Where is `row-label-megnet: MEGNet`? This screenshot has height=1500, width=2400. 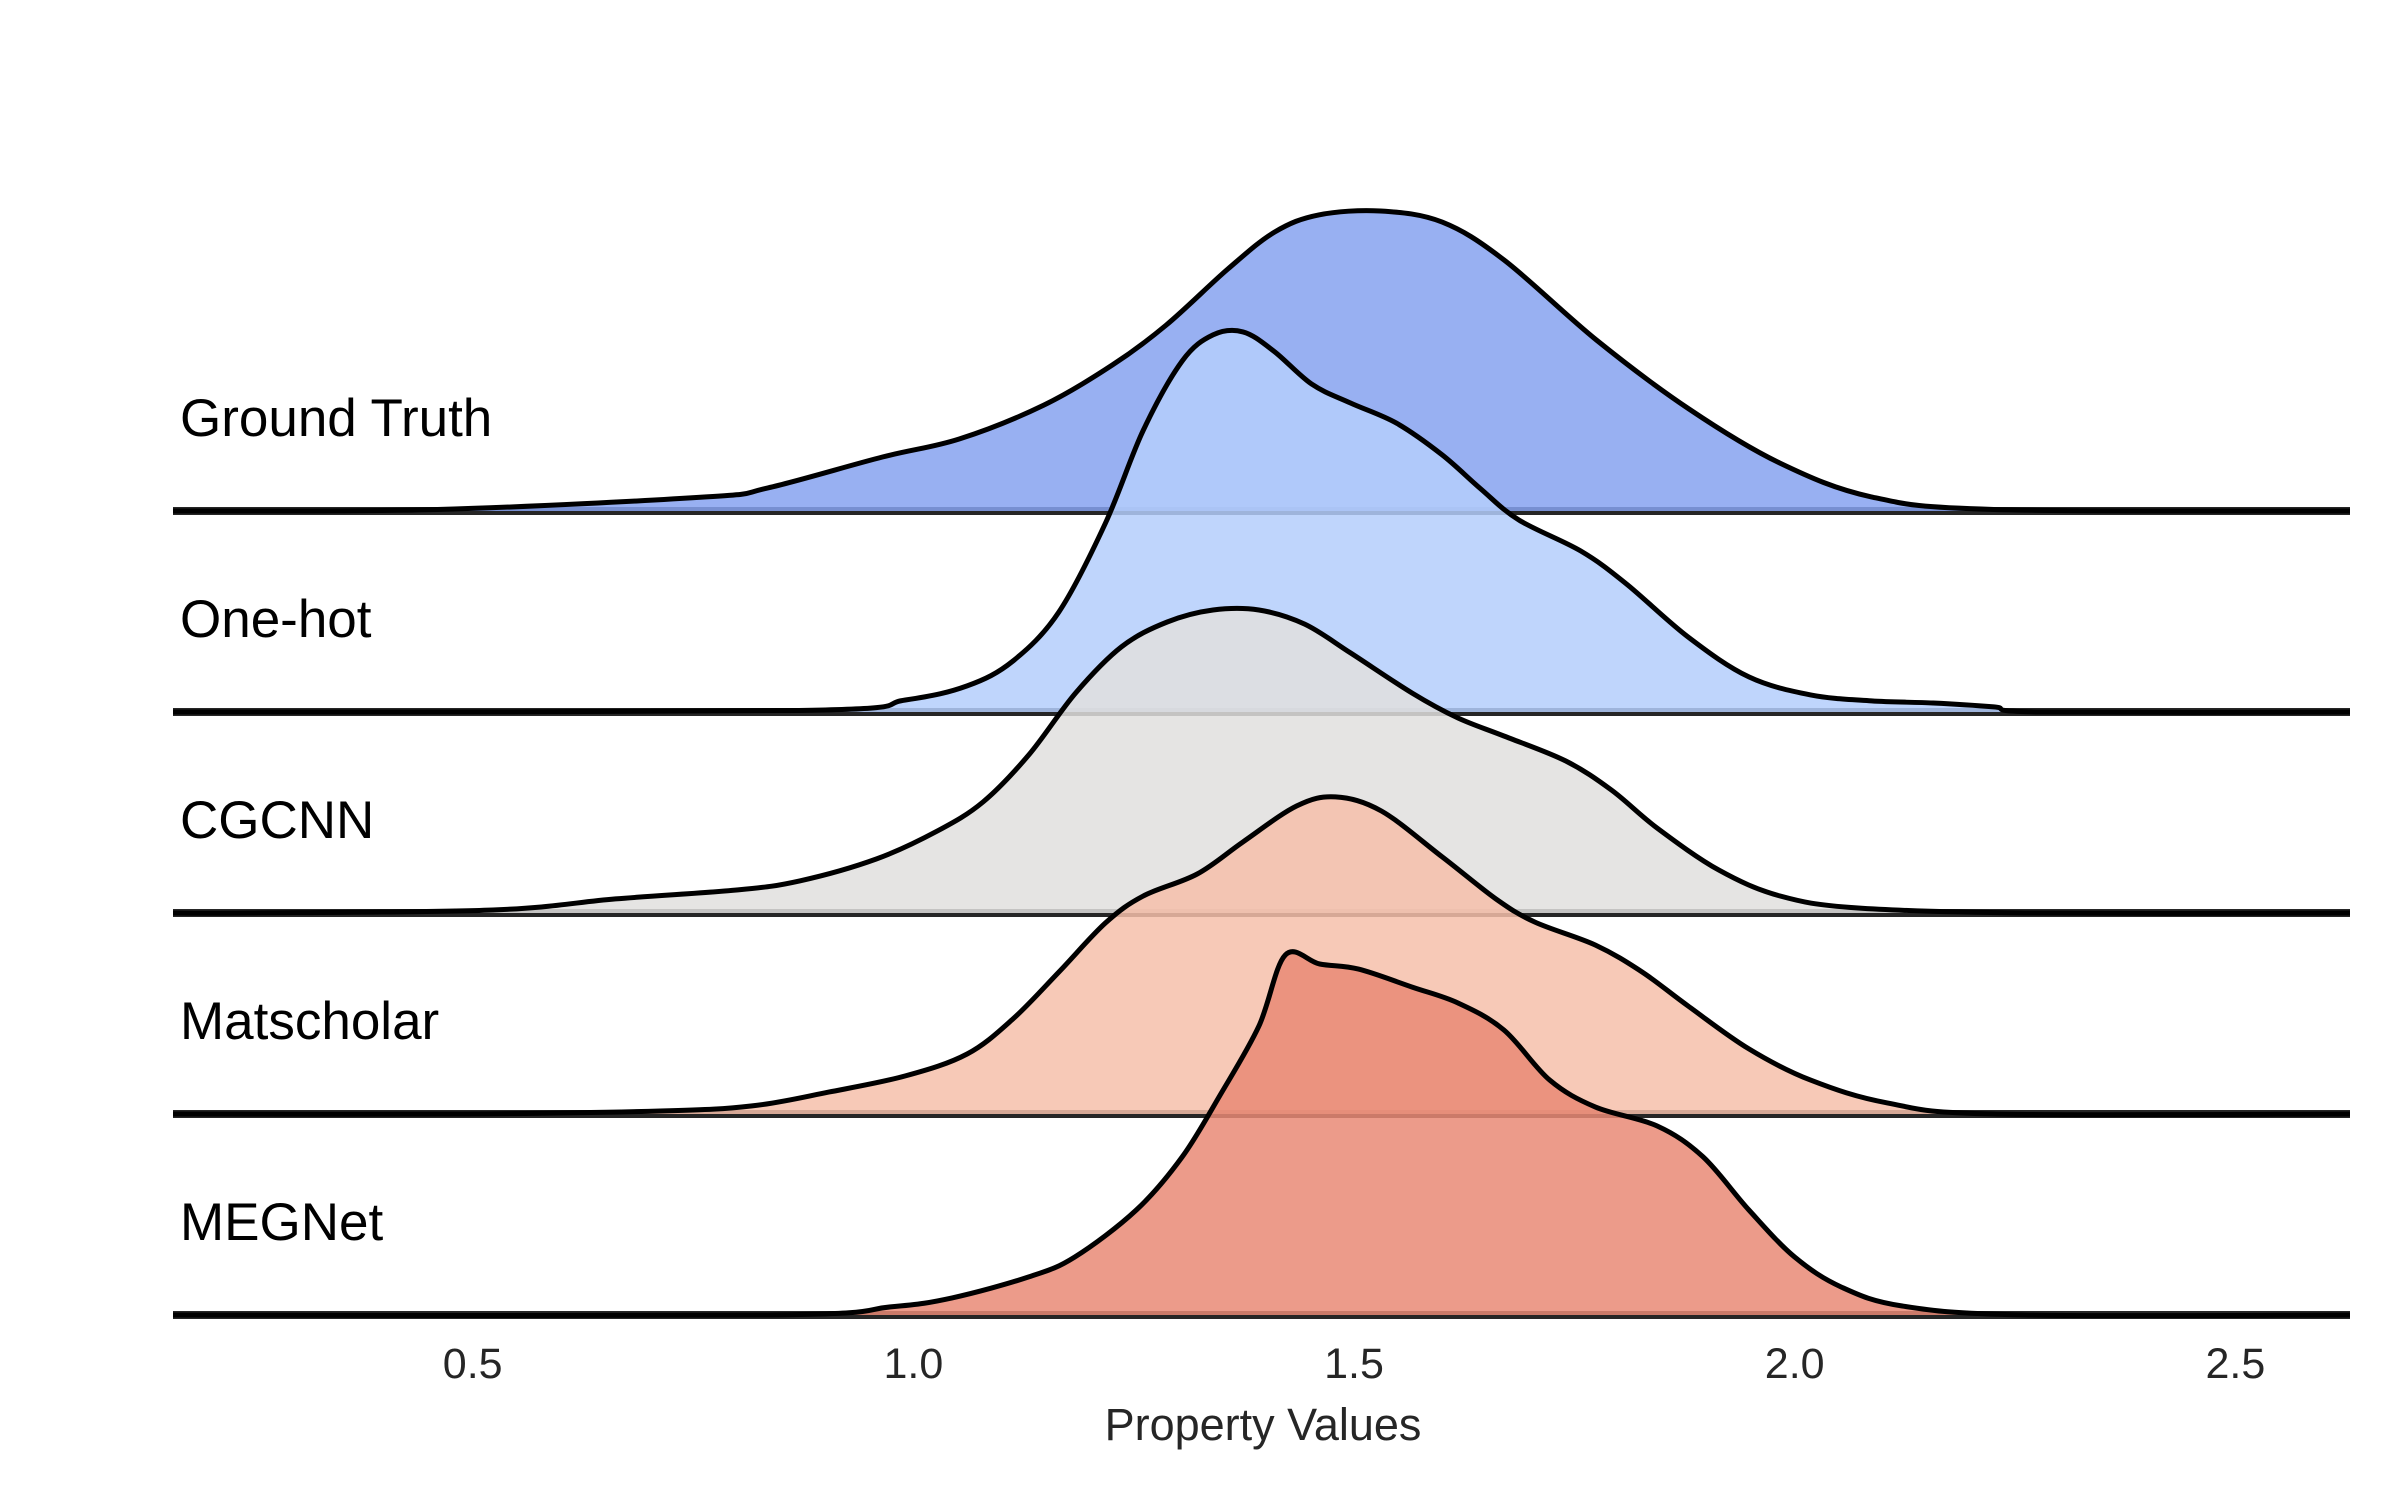
row-label-megnet: MEGNet is located at coordinates (281, 1222).